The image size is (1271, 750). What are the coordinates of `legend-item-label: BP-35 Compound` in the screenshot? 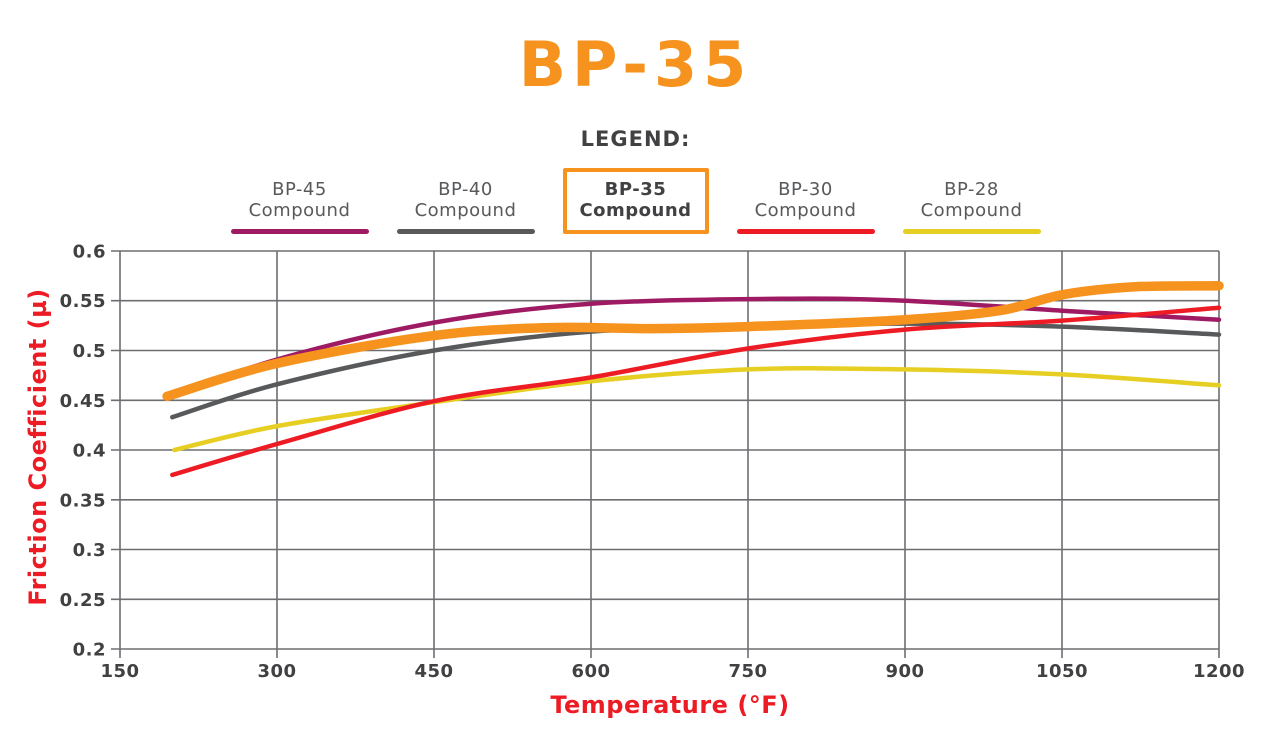 It's located at (635, 200).